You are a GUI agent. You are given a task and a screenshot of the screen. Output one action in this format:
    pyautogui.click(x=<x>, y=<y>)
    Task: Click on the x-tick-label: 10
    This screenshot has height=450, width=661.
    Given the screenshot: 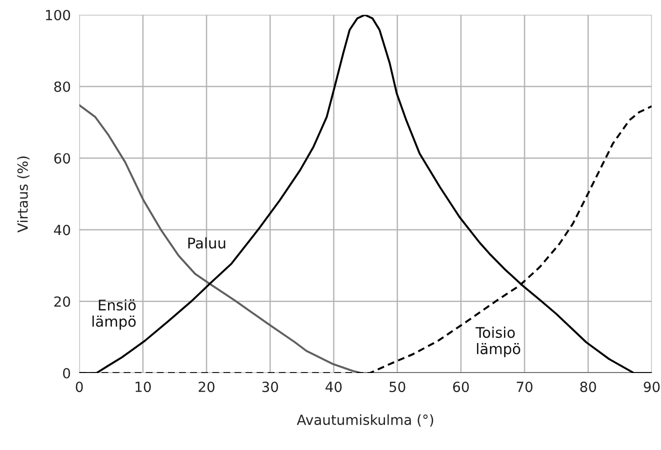 What is the action you would take?
    pyautogui.click(x=143, y=387)
    